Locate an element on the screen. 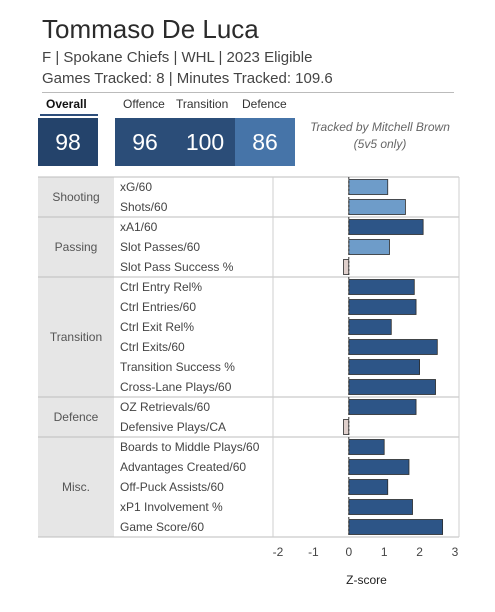 This screenshot has height=612, width=495. category-label: Shooting is located at coordinates (75, 197).